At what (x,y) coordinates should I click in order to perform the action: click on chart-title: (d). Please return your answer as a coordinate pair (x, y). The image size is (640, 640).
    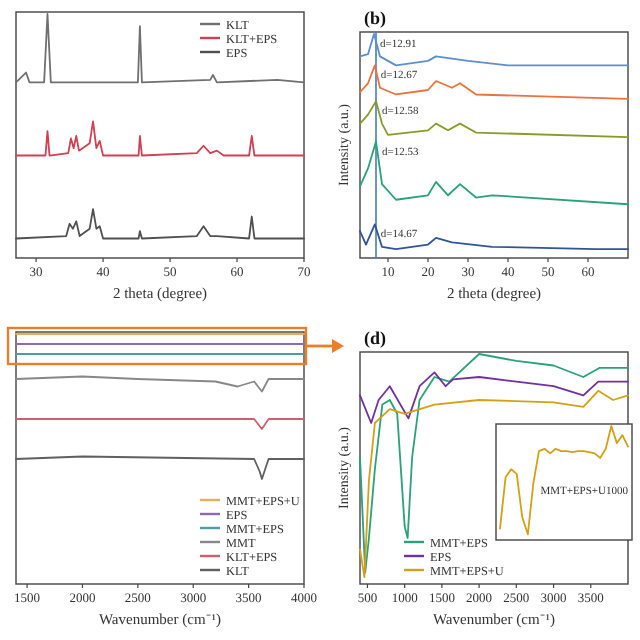
    Looking at the image, I should click on (375, 338).